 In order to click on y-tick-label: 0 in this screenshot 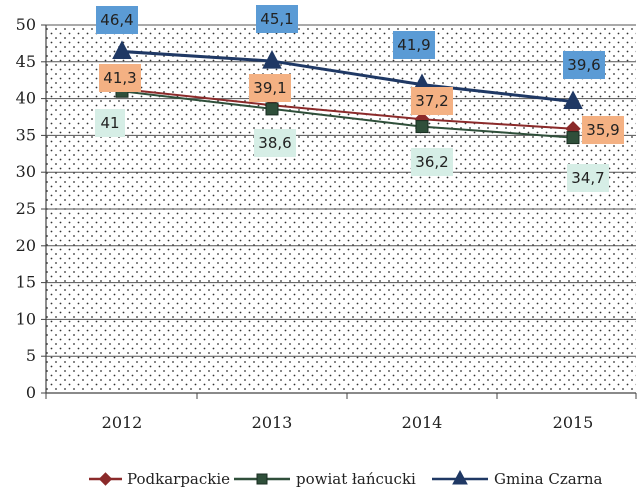, I will do `click(31, 392)`.